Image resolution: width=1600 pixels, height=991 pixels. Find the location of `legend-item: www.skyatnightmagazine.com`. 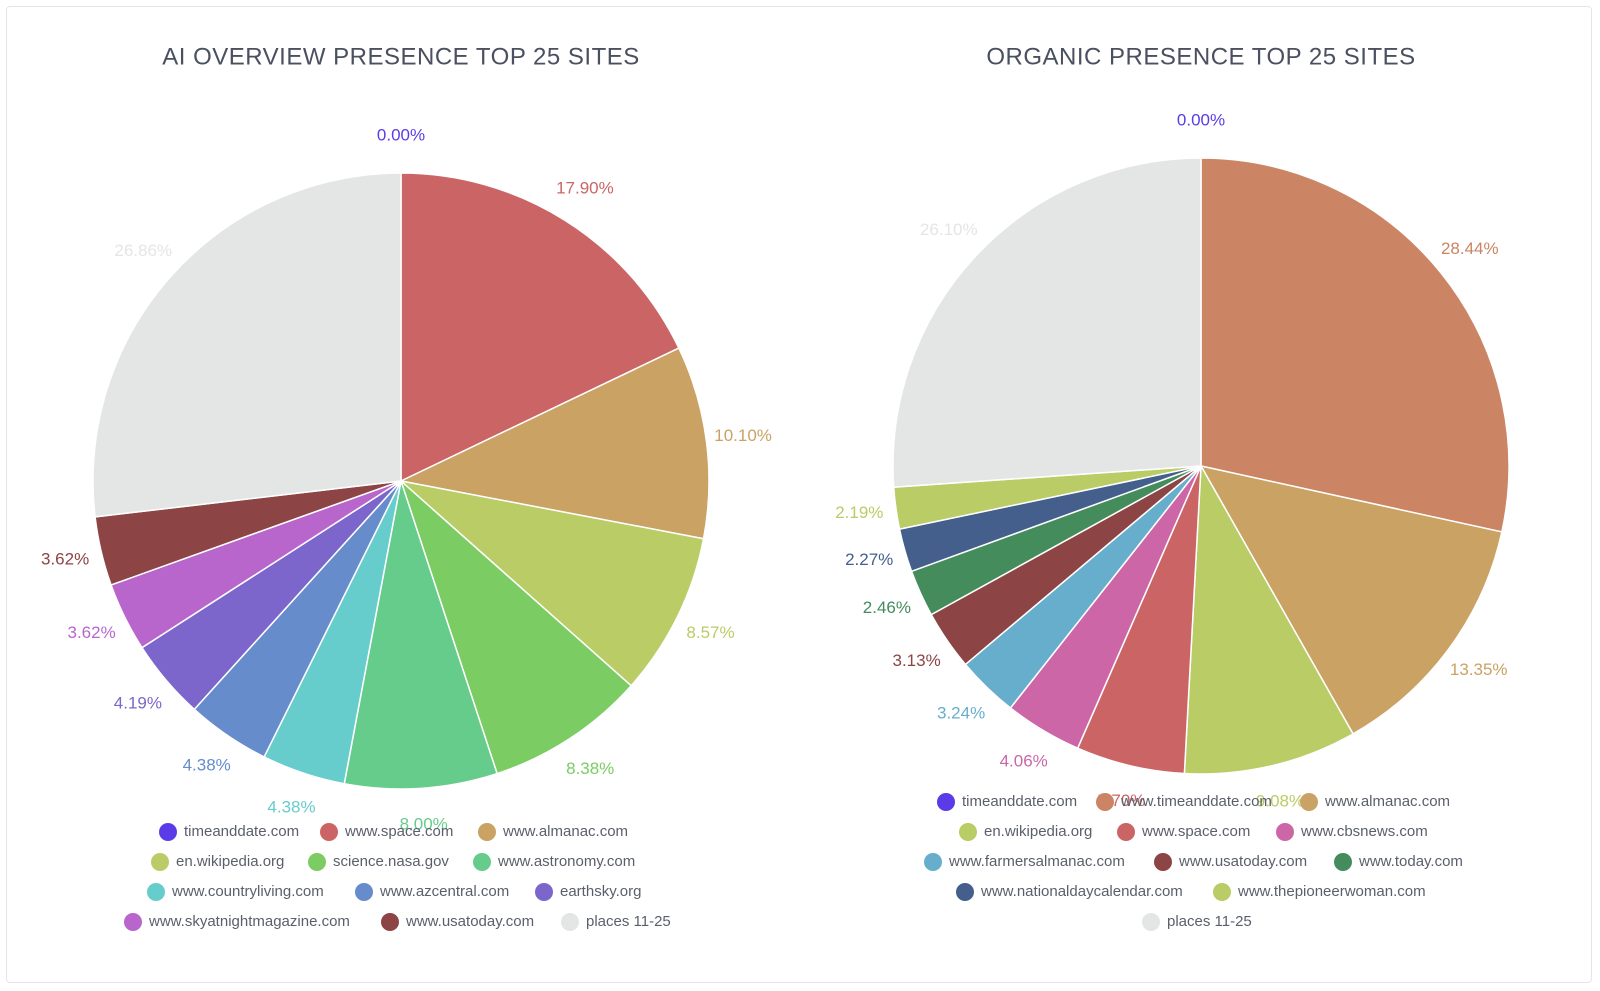

legend-item: www.skyatnightmagazine.com is located at coordinates (237, 922).